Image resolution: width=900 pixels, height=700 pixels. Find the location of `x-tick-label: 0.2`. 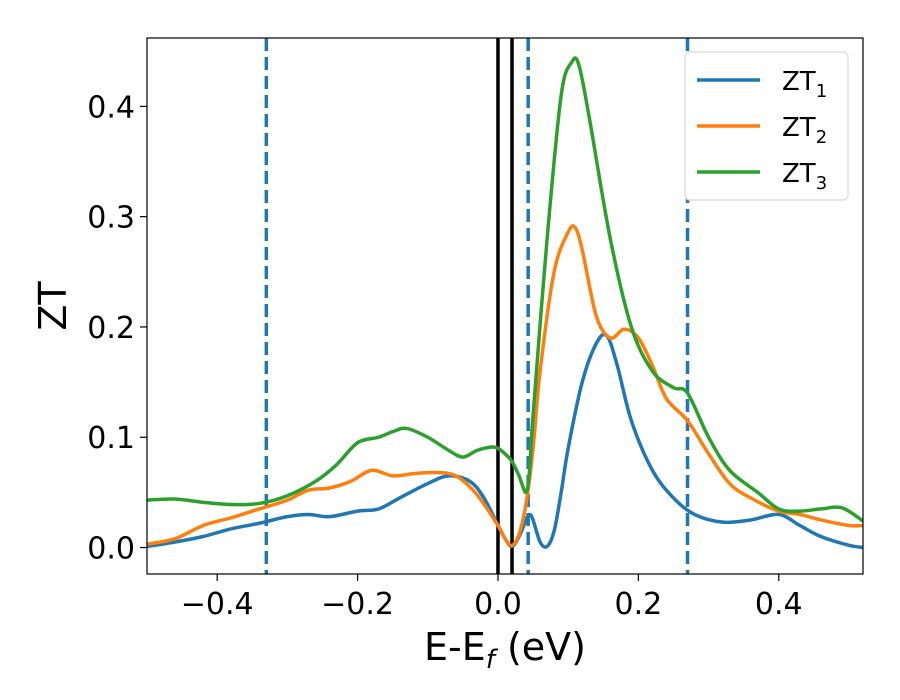

x-tick-label: 0.2 is located at coordinates (639, 604).